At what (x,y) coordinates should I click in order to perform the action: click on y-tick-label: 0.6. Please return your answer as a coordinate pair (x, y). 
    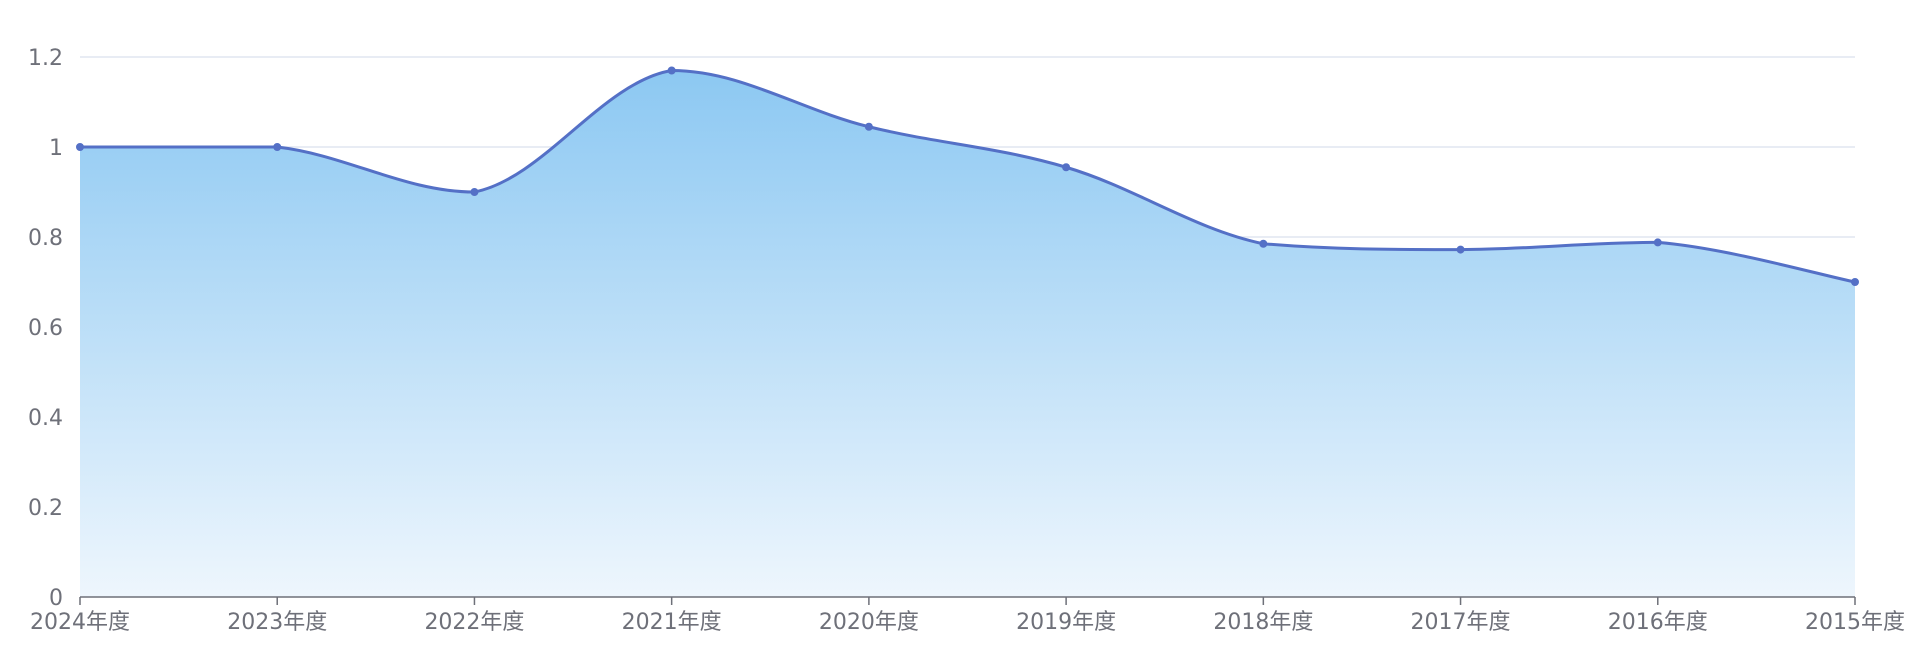
    Looking at the image, I should click on (45, 328).